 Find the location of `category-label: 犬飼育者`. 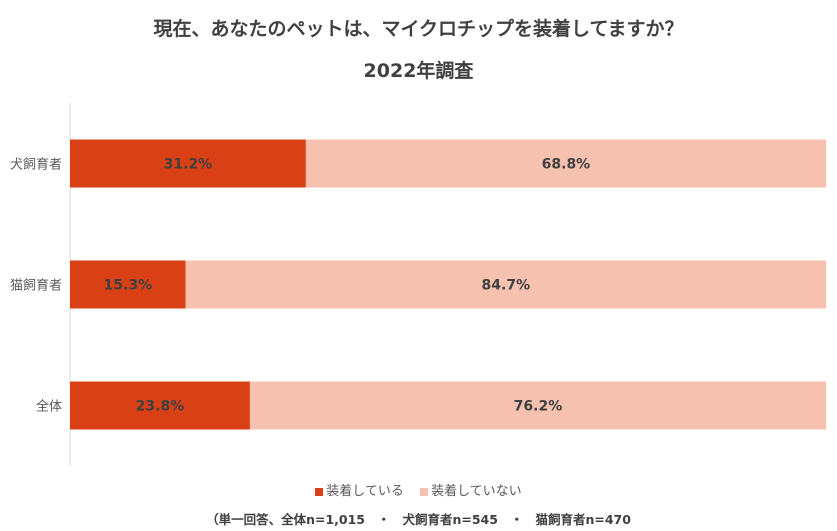

category-label: 犬飼育者 is located at coordinates (36, 165).